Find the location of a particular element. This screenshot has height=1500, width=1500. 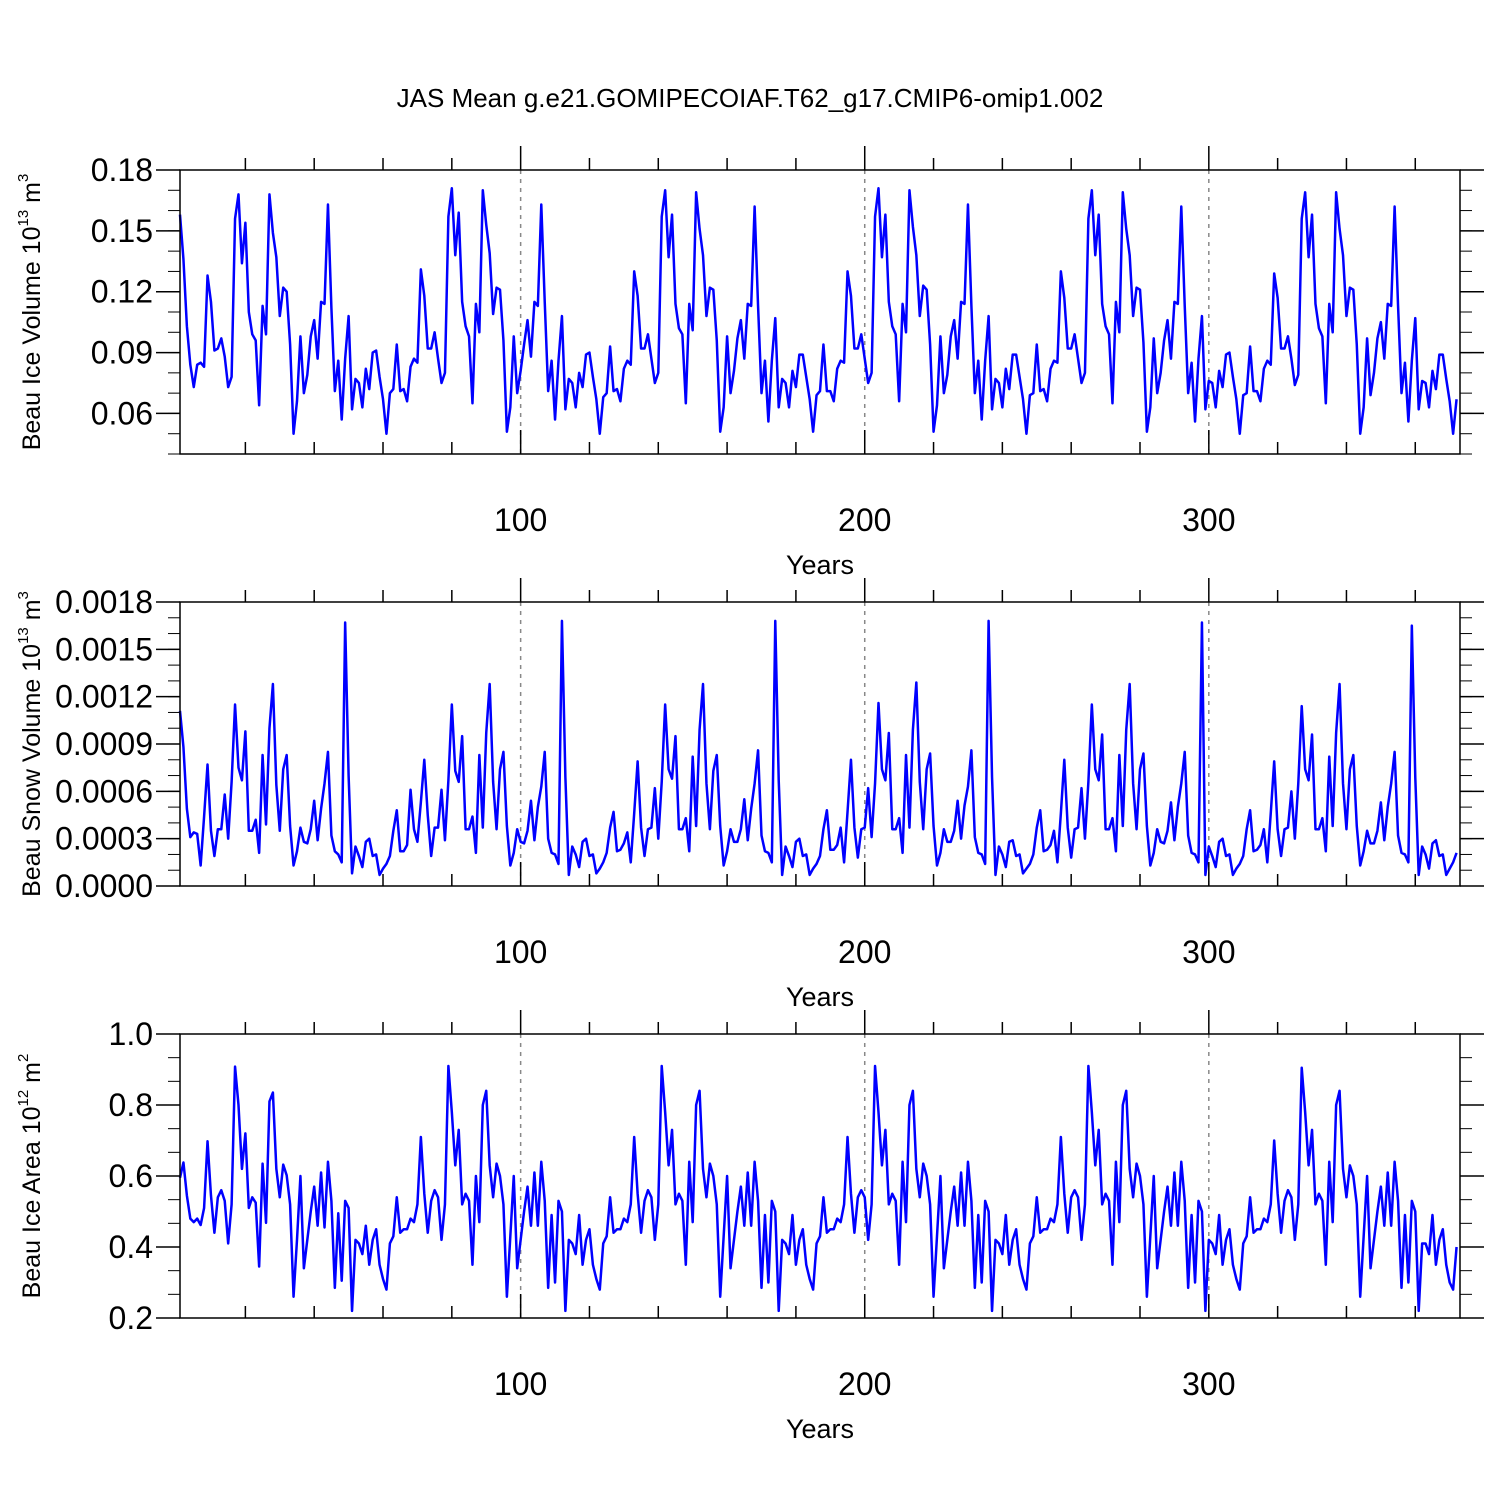

y-tick-label: 0.09 is located at coordinates (122, 353).